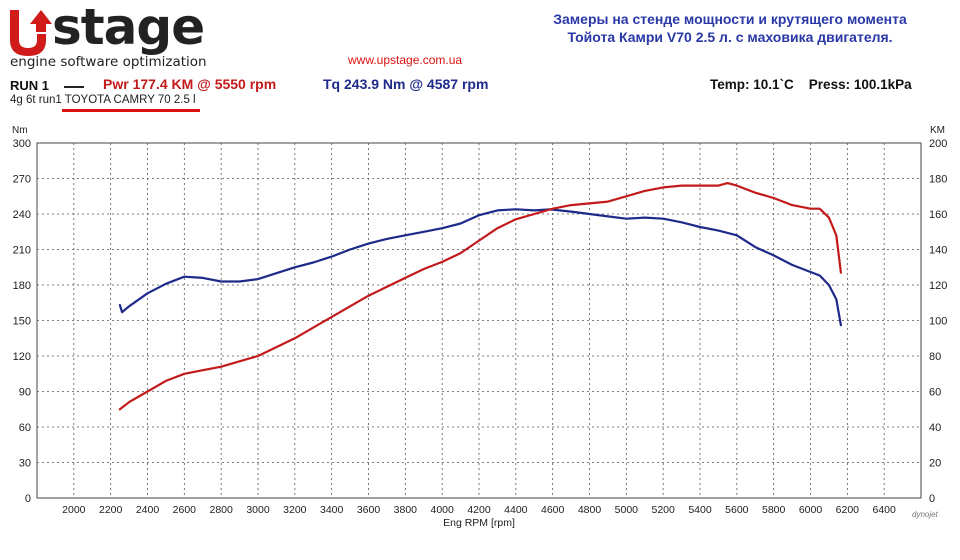 The image size is (960, 560). I want to click on x-tick-label: 2400, so click(148, 510).